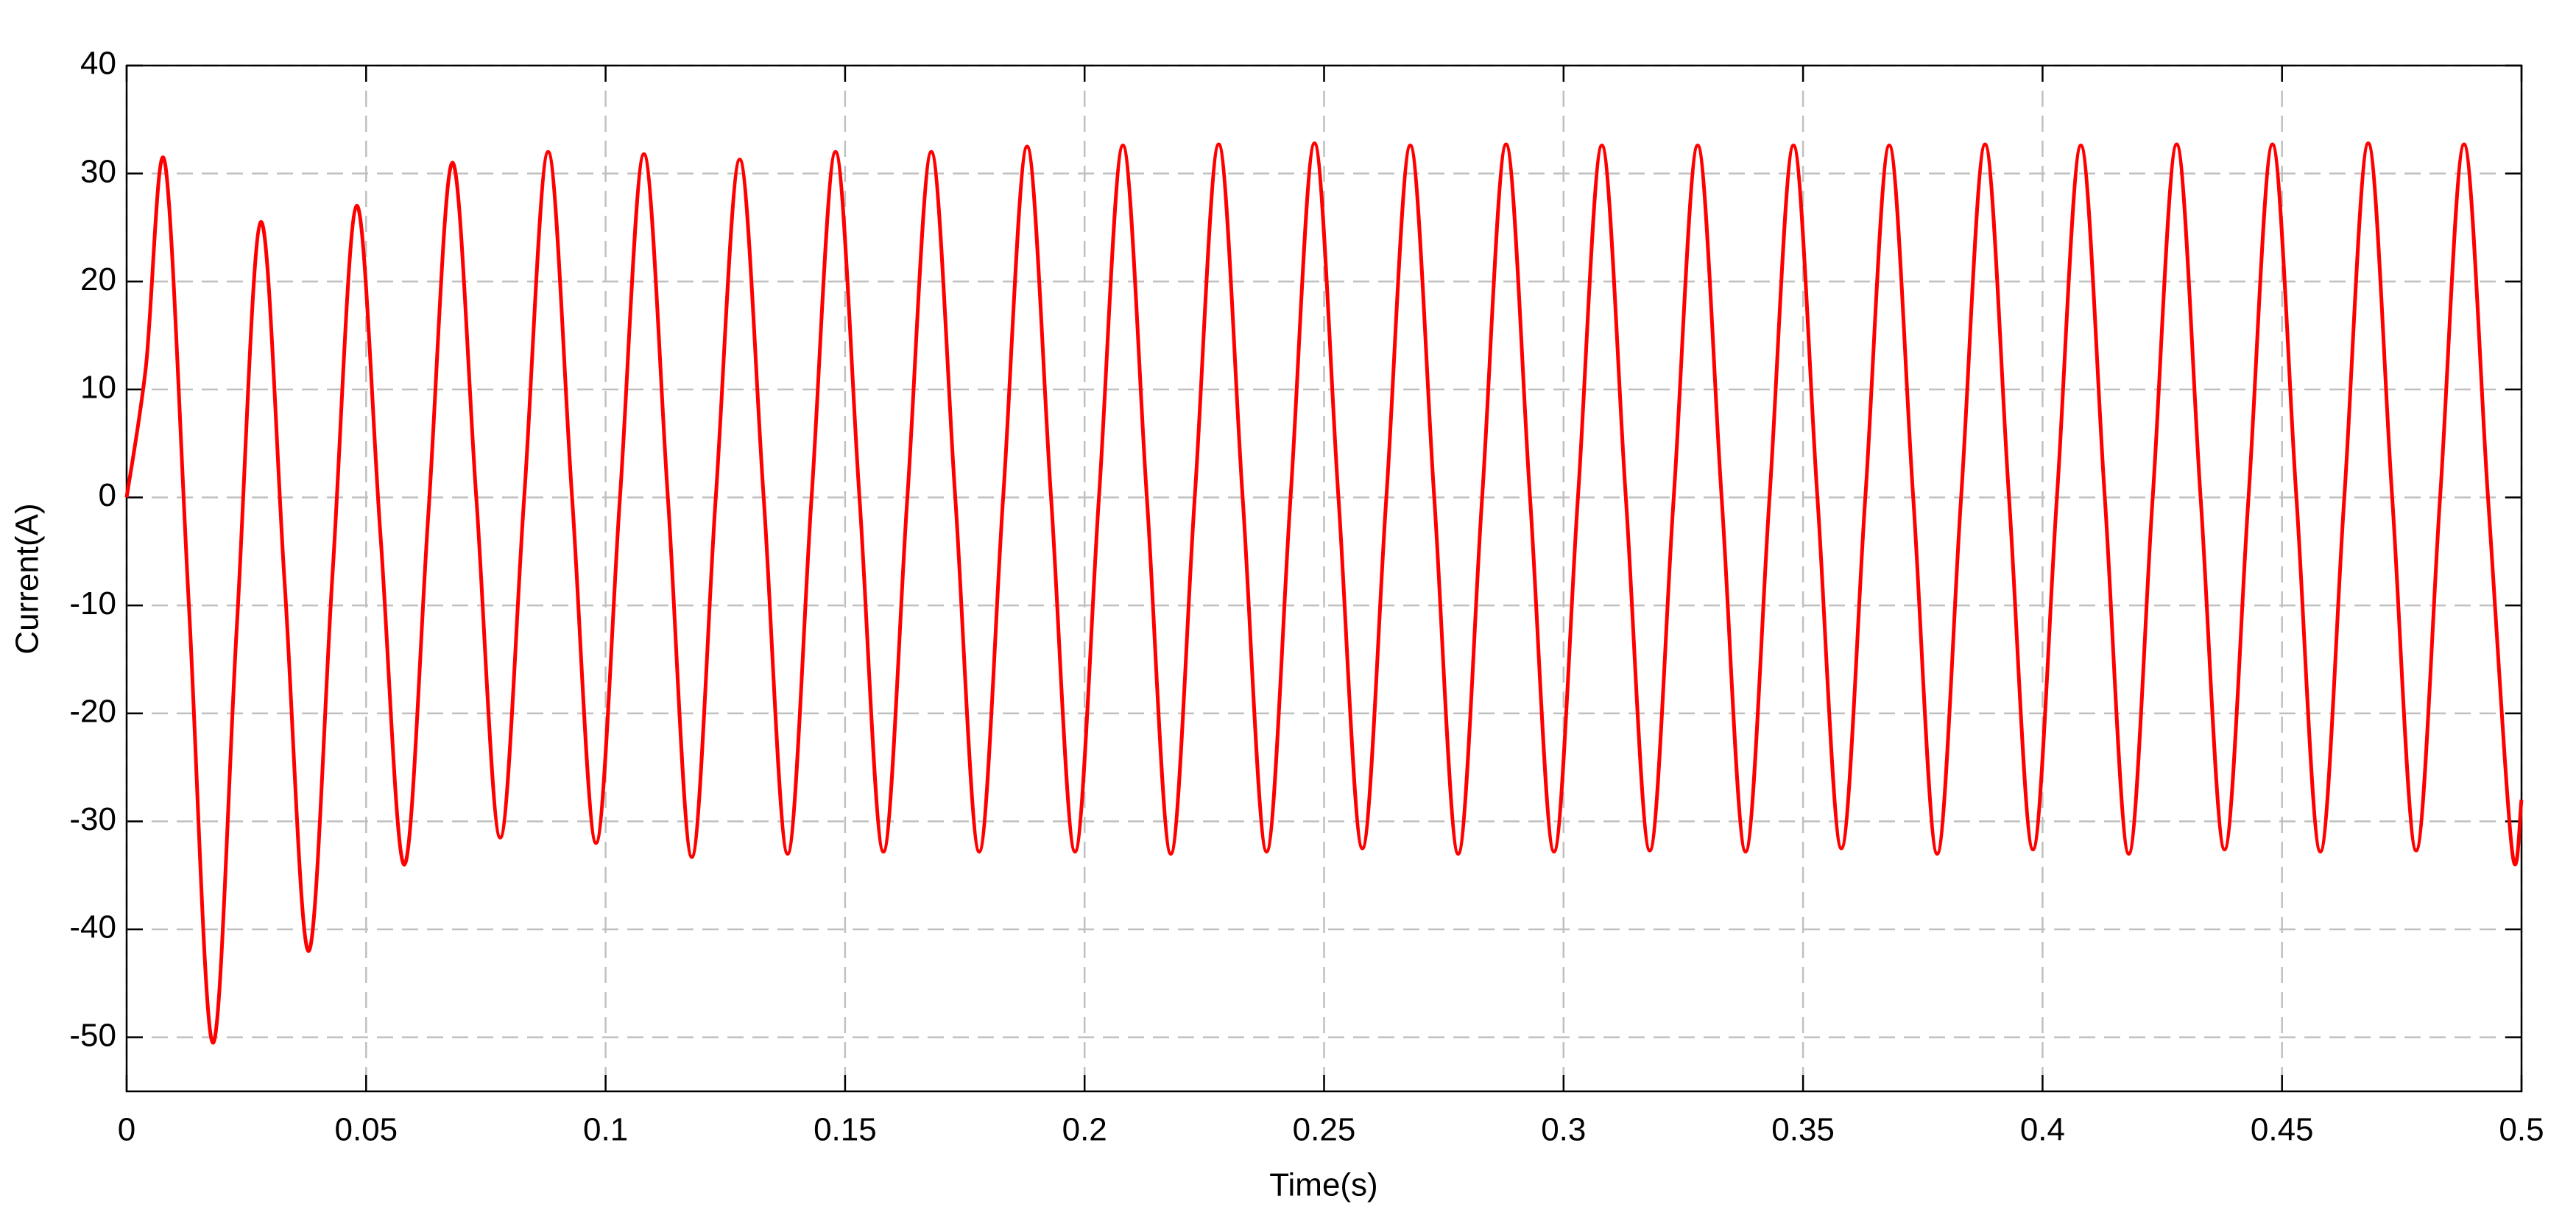 This screenshot has width=2576, height=1232. Describe the element at coordinates (1324, 1130) in the screenshot. I see `x-tick-label: 0.25` at that location.